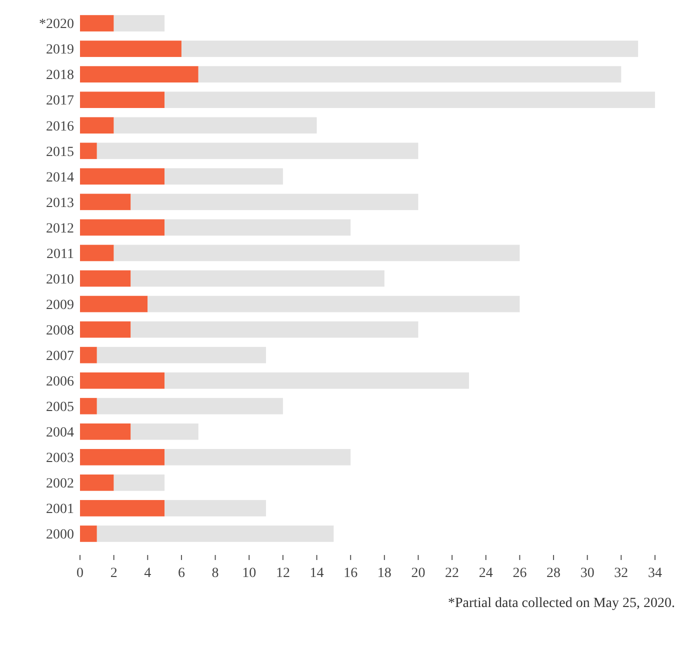 The width and height of the screenshot is (683, 667). What do you see at coordinates (60, 433) in the screenshot?
I see `y-tick-label: 2004` at bounding box center [60, 433].